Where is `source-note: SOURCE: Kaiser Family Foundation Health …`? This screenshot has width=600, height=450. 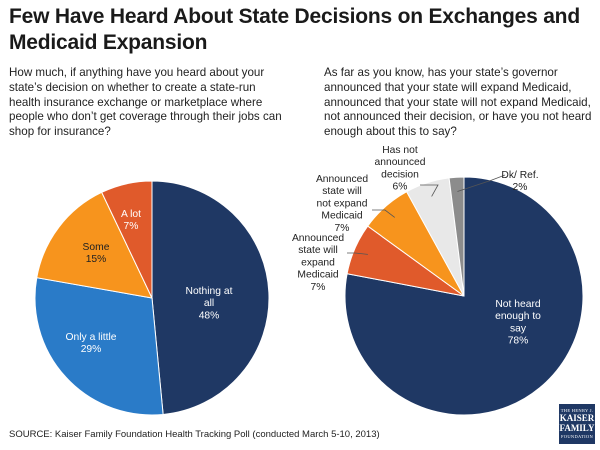
source-note: SOURCE: Kaiser Family Foundation Health … is located at coordinates (194, 434).